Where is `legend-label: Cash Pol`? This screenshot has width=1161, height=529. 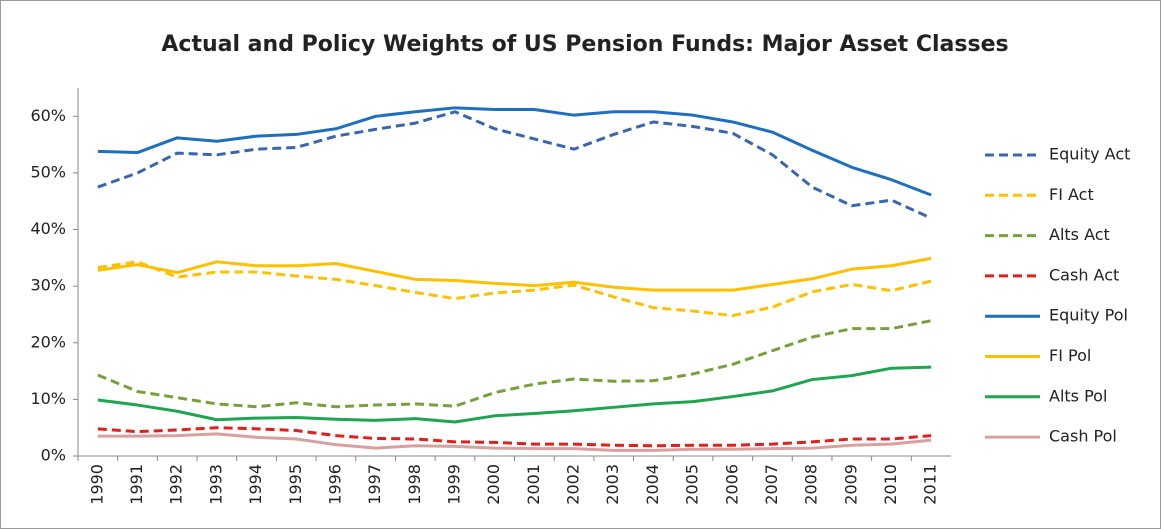
legend-label: Cash Pol is located at coordinates (1083, 436).